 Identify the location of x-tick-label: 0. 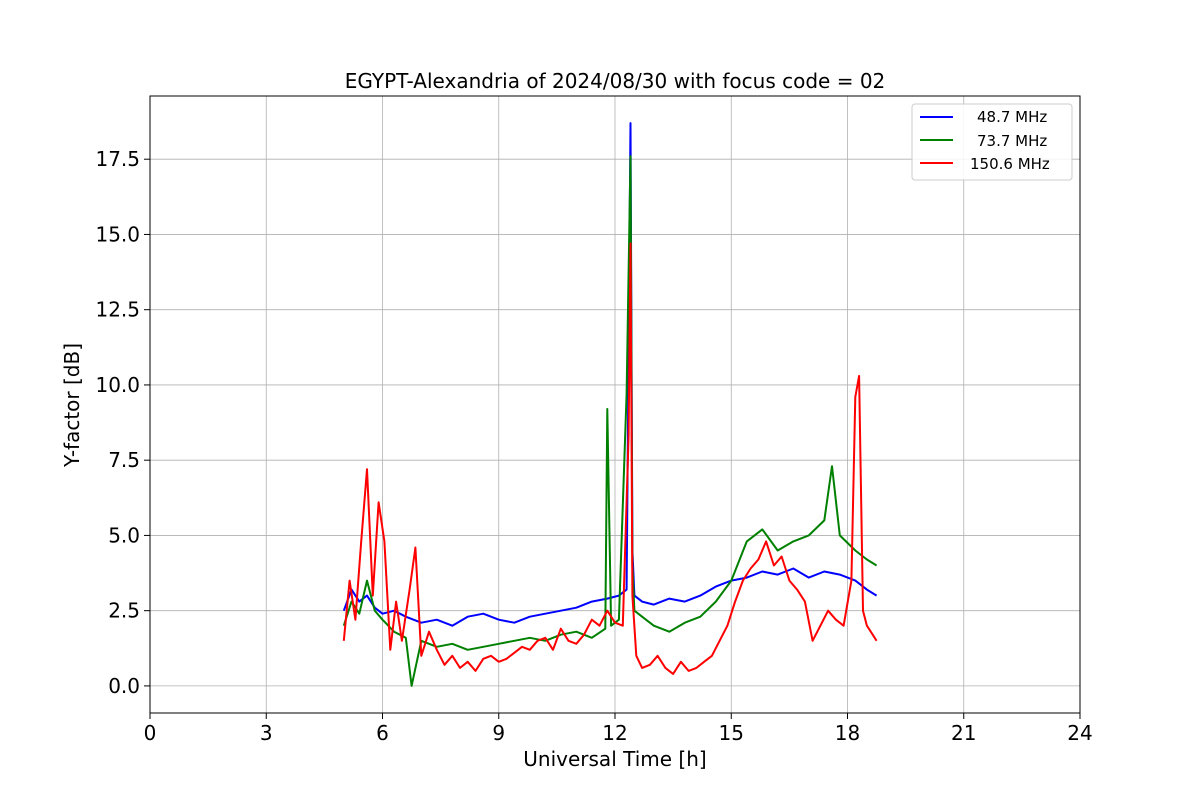
(150, 733).